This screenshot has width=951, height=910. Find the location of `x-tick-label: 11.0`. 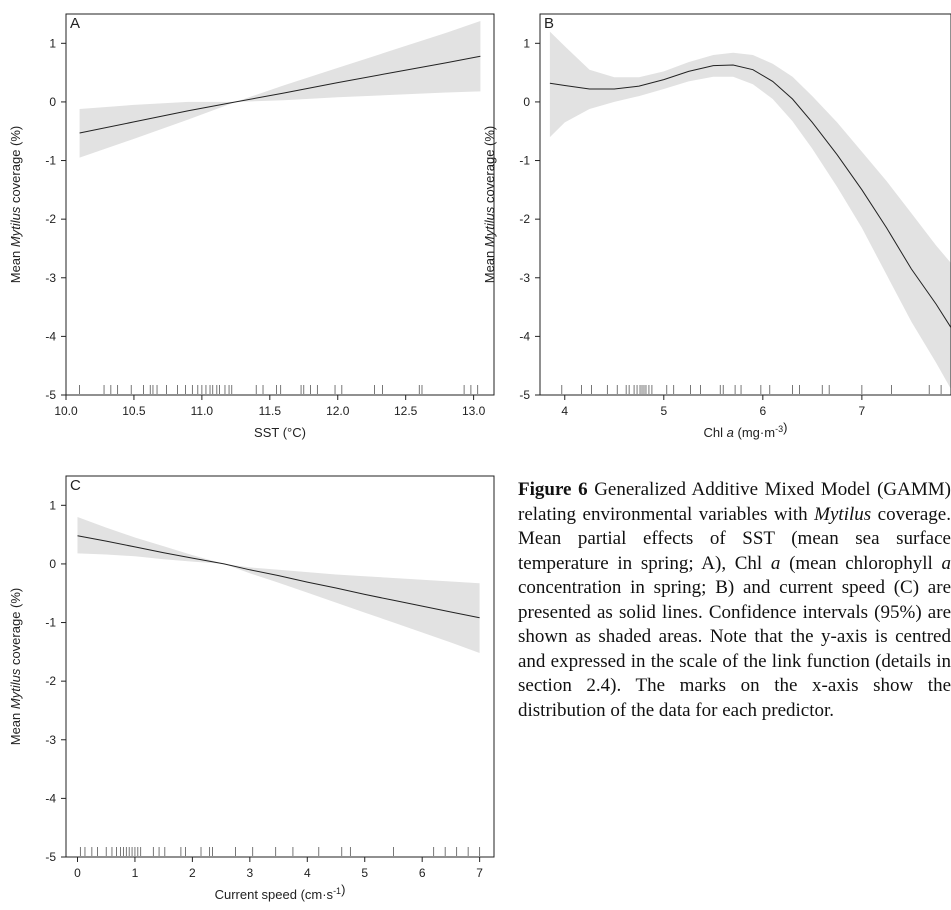

x-tick-label: 11.0 is located at coordinates (202, 411).